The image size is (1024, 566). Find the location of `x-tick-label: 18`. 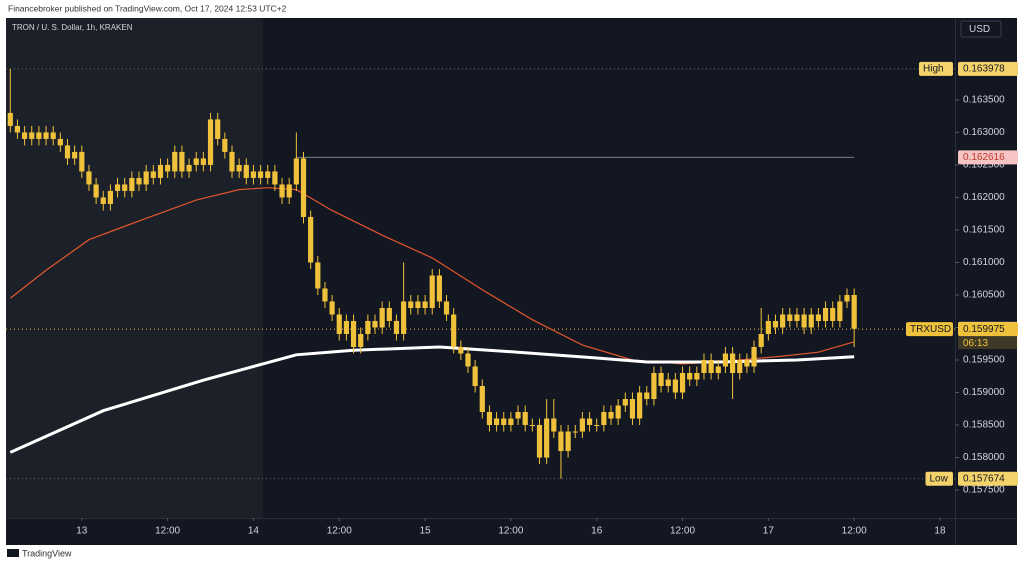

x-tick-label: 18 is located at coordinates (940, 531).